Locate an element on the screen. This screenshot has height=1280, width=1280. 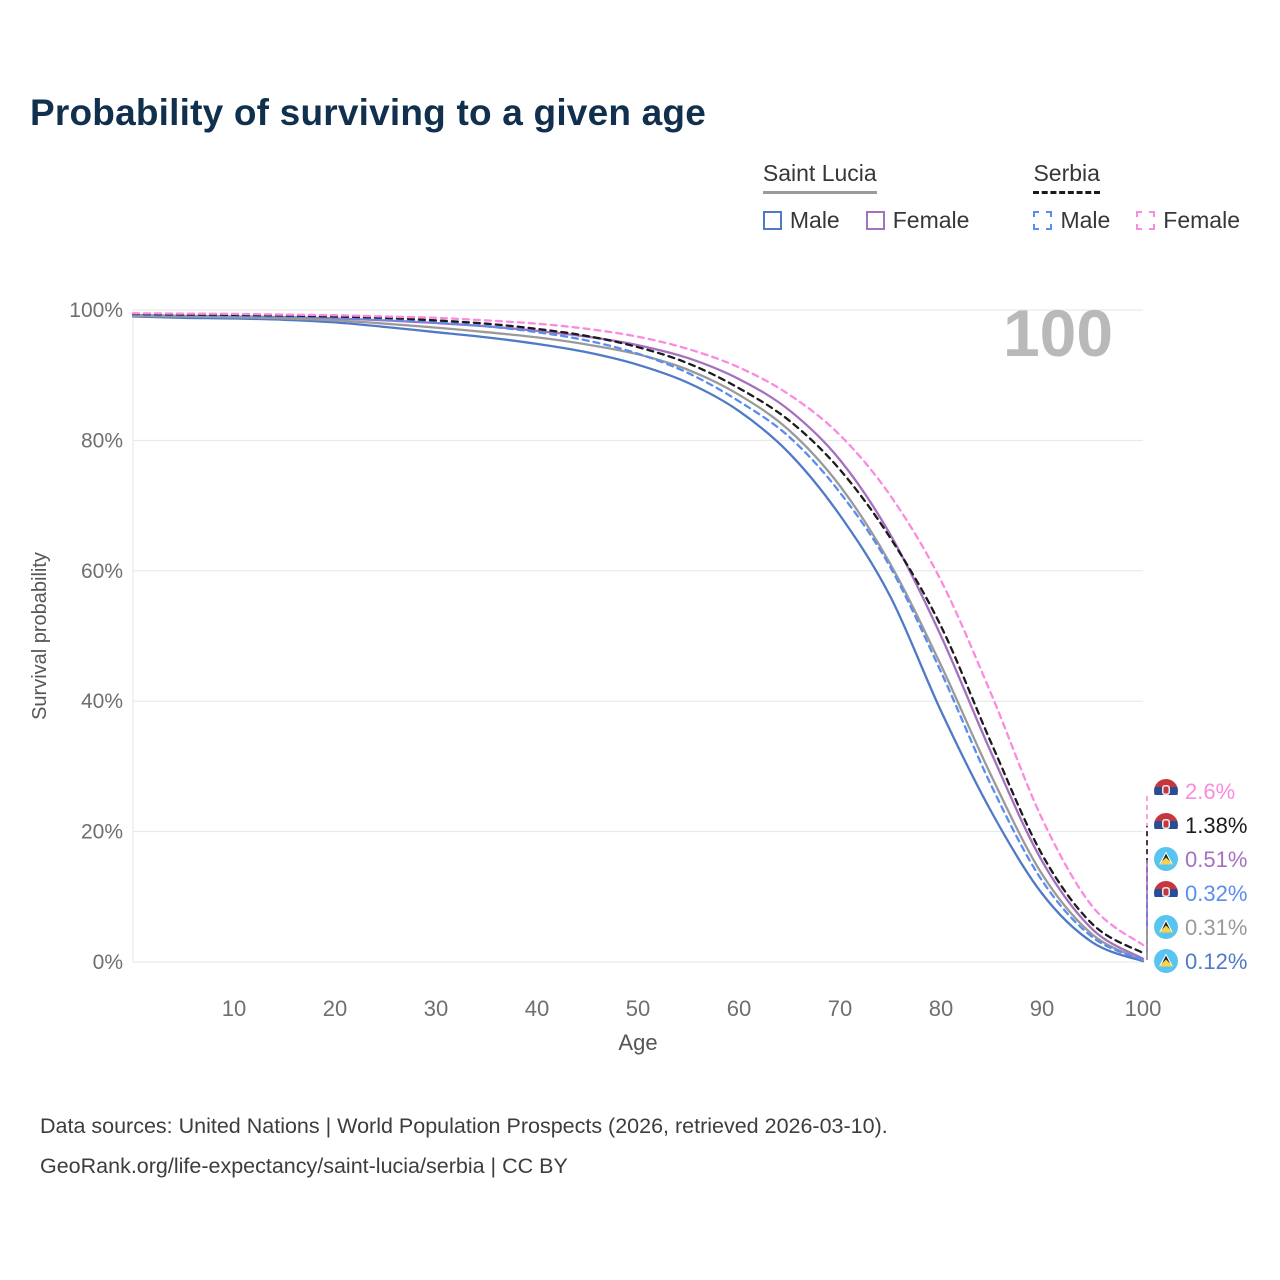
legend-item-serbia-male: Male is located at coordinates (1071, 220).